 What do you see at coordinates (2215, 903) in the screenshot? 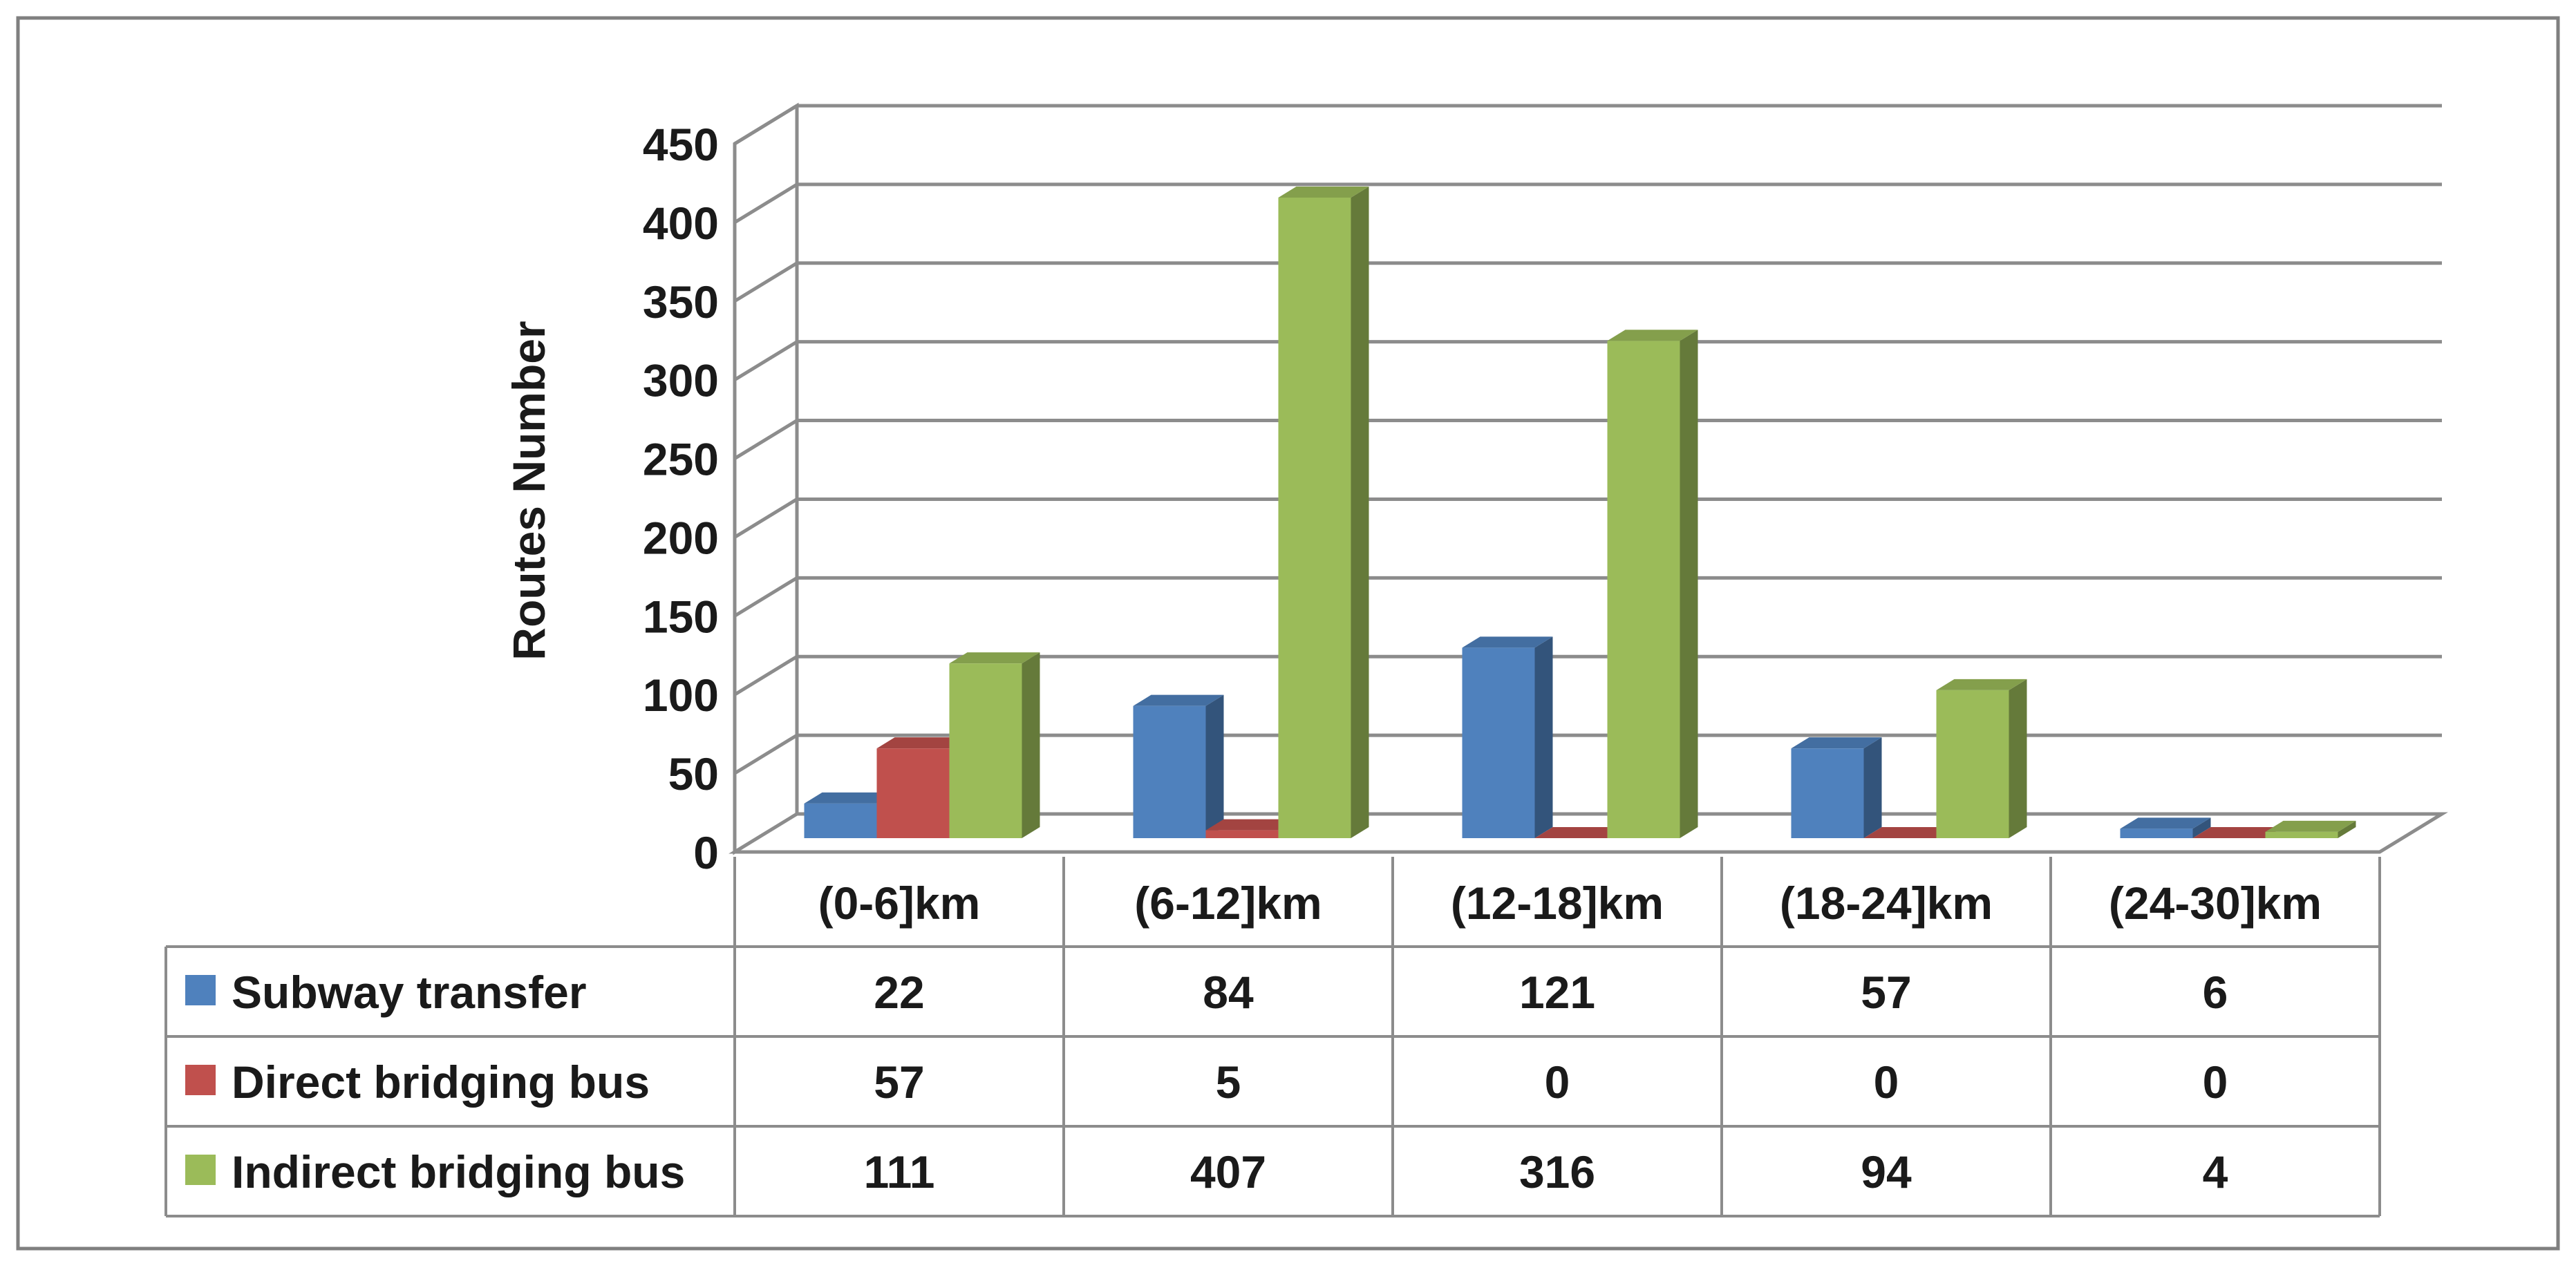
I see `x-tick-label: (24-30]km` at bounding box center [2215, 903].